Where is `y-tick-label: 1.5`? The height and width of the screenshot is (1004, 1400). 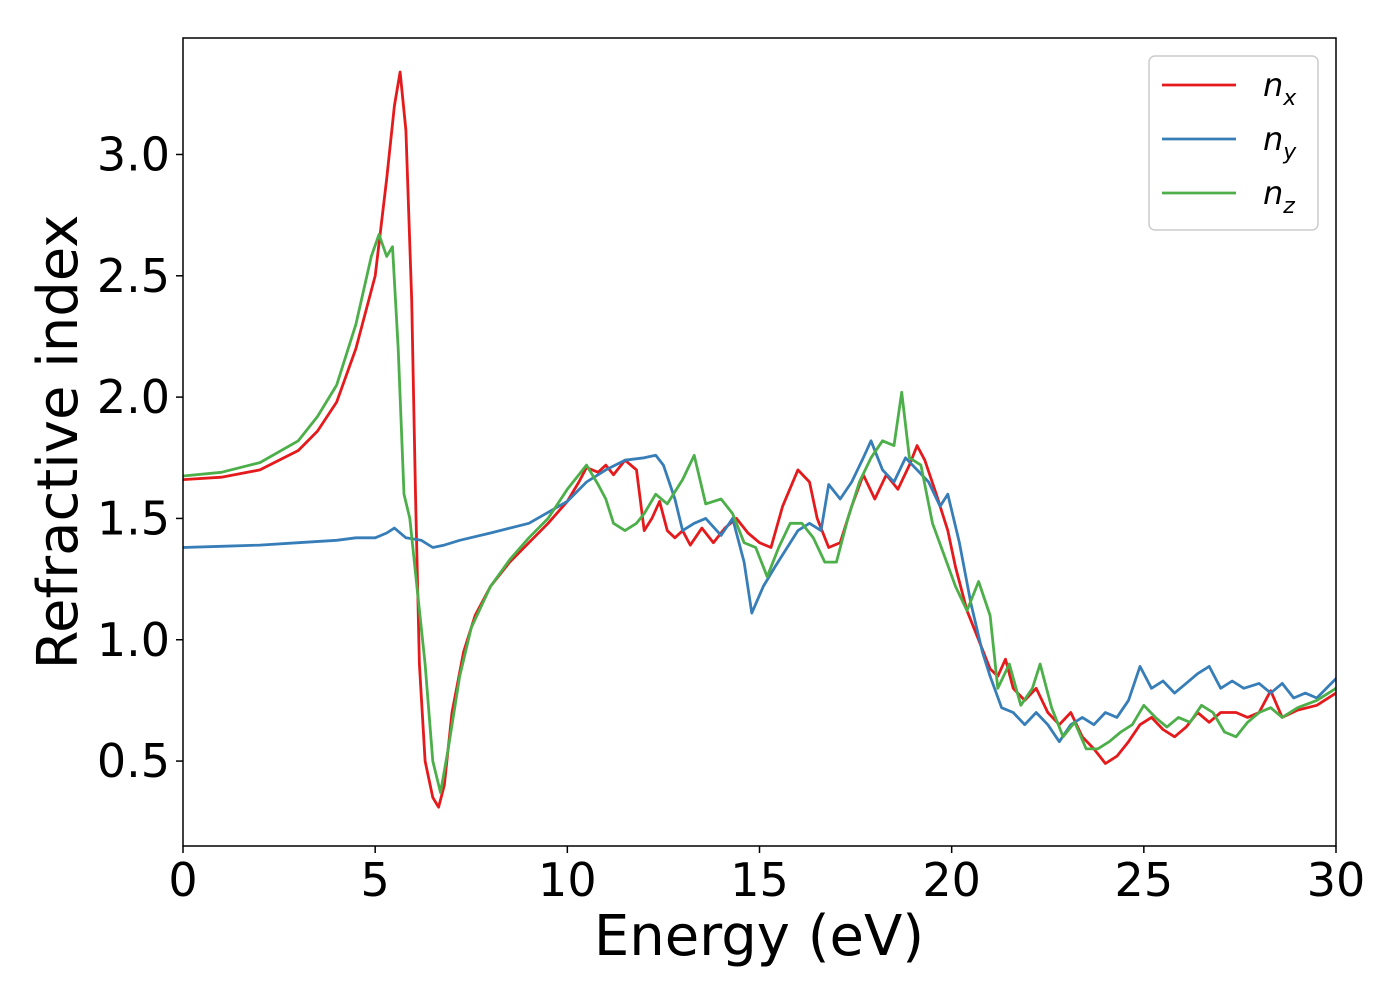
y-tick-label: 1.5 is located at coordinates (133, 518).